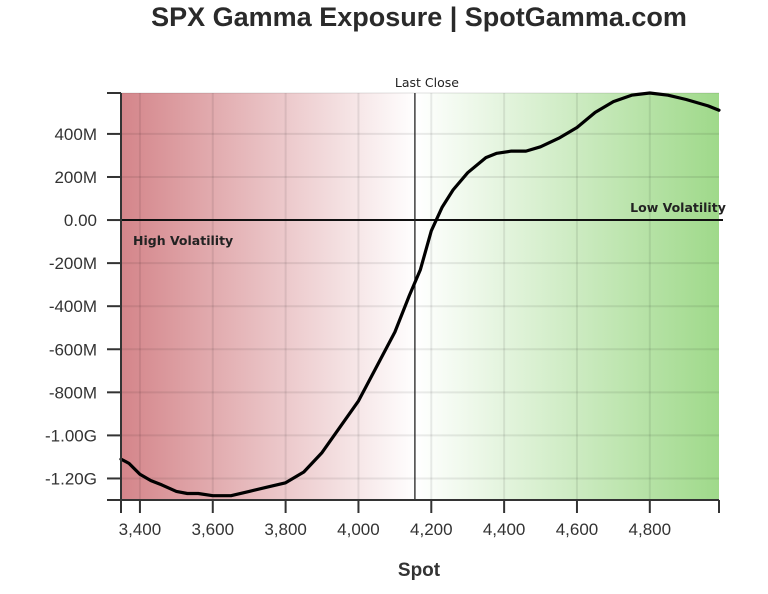  I want to click on y-tick-label: -1.00G, so click(71, 435).